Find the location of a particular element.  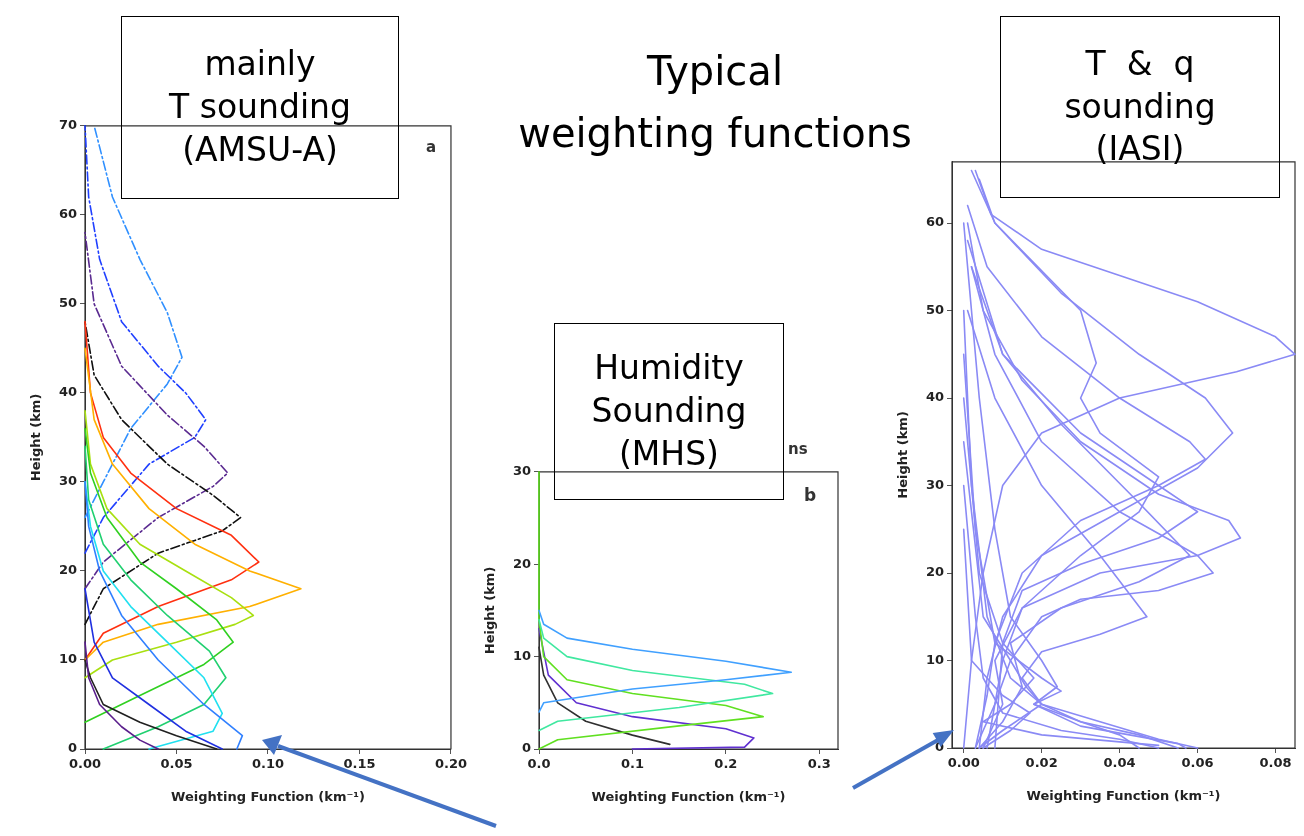

x-tick-label: 0.20 is located at coordinates (450, 764).